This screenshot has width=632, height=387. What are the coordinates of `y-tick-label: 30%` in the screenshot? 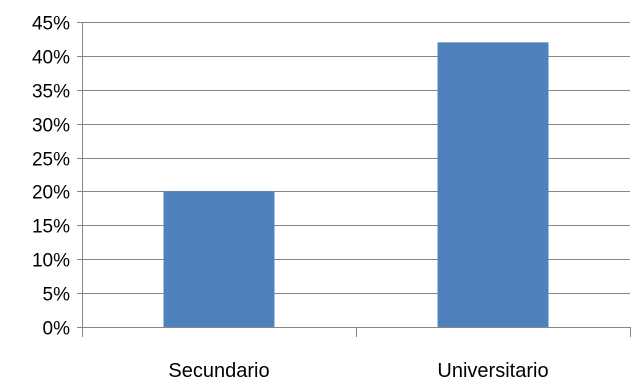 It's located at (51, 126).